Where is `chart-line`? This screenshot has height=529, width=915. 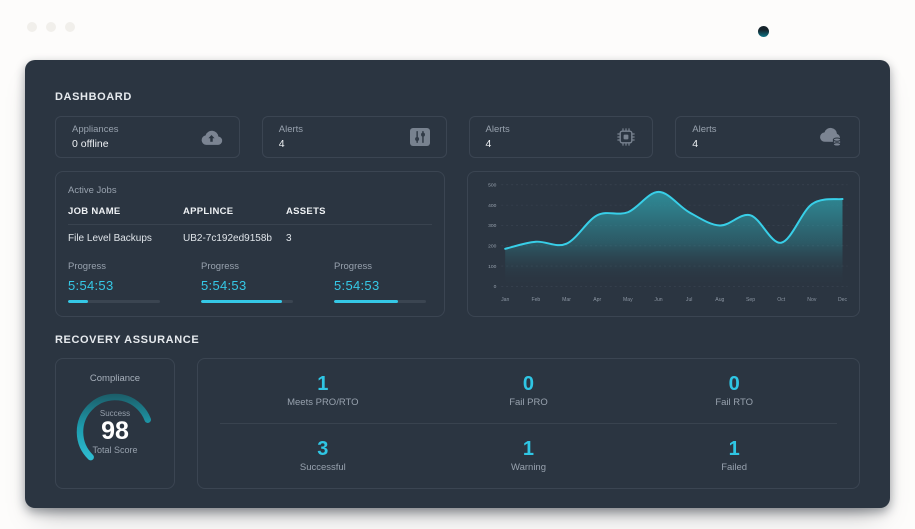
chart-line is located at coordinates (674, 220).